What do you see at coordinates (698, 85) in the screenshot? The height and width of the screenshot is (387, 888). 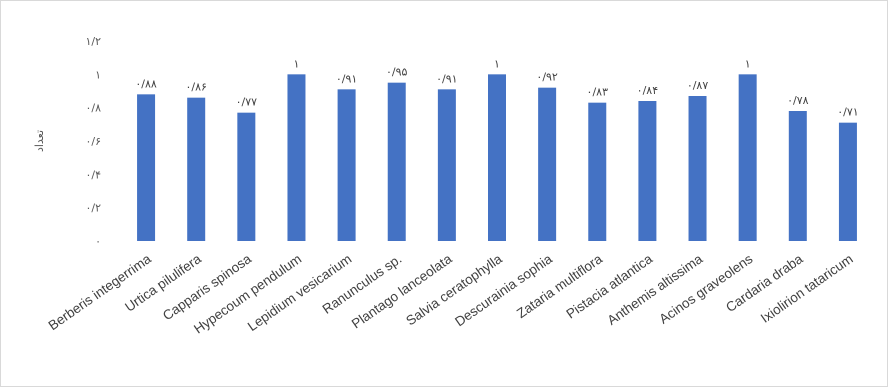 I see `data-label: ۰/۸۷` at bounding box center [698, 85].